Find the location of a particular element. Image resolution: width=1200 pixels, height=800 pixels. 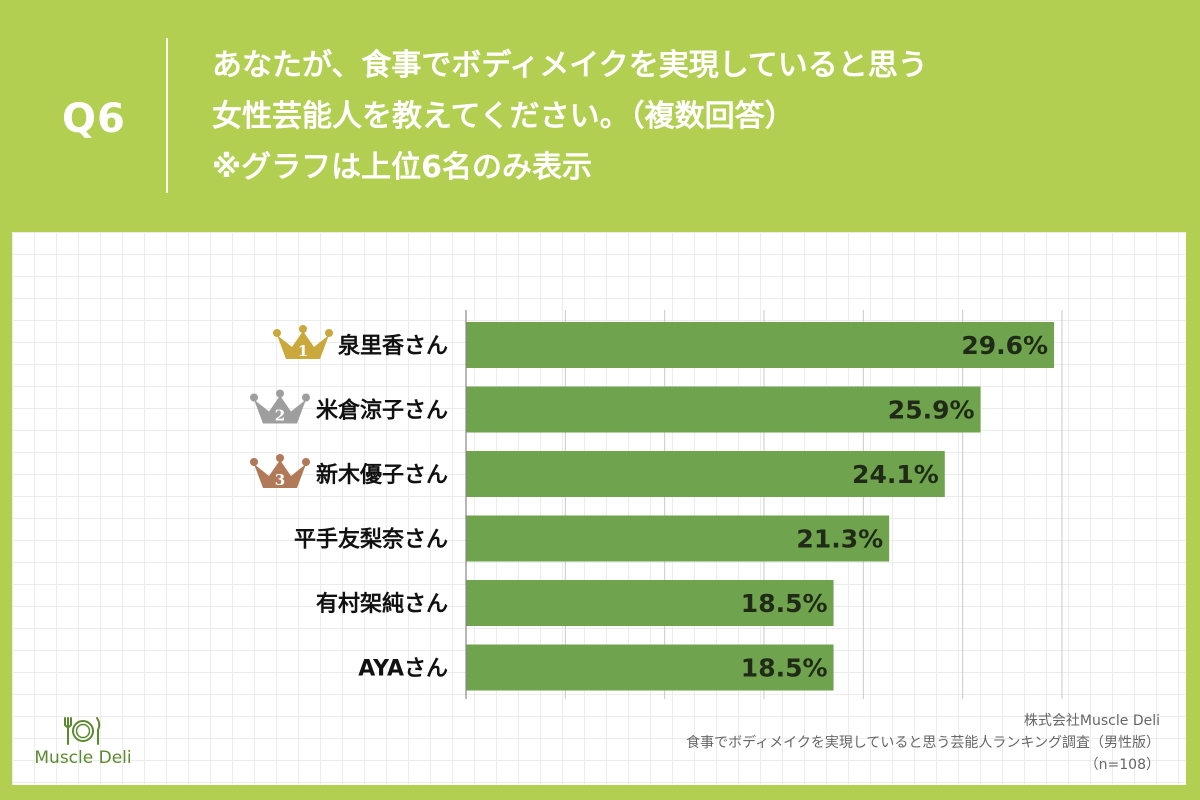

source-survey: 食事でボディメイクを実現していると思う芸能人ランキング調査（男性版） is located at coordinates (923, 743).